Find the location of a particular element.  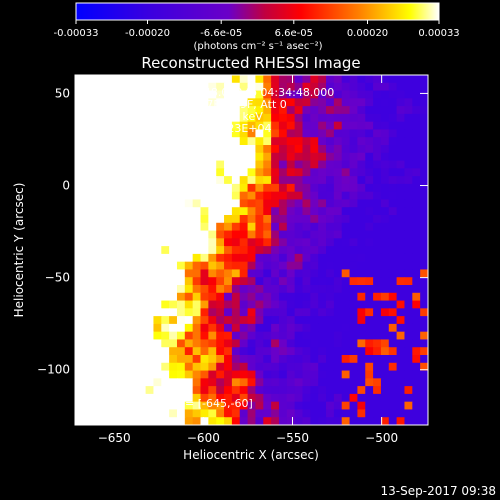

x-axis-label: Heliocentric X (arcsec) is located at coordinates (251, 455).